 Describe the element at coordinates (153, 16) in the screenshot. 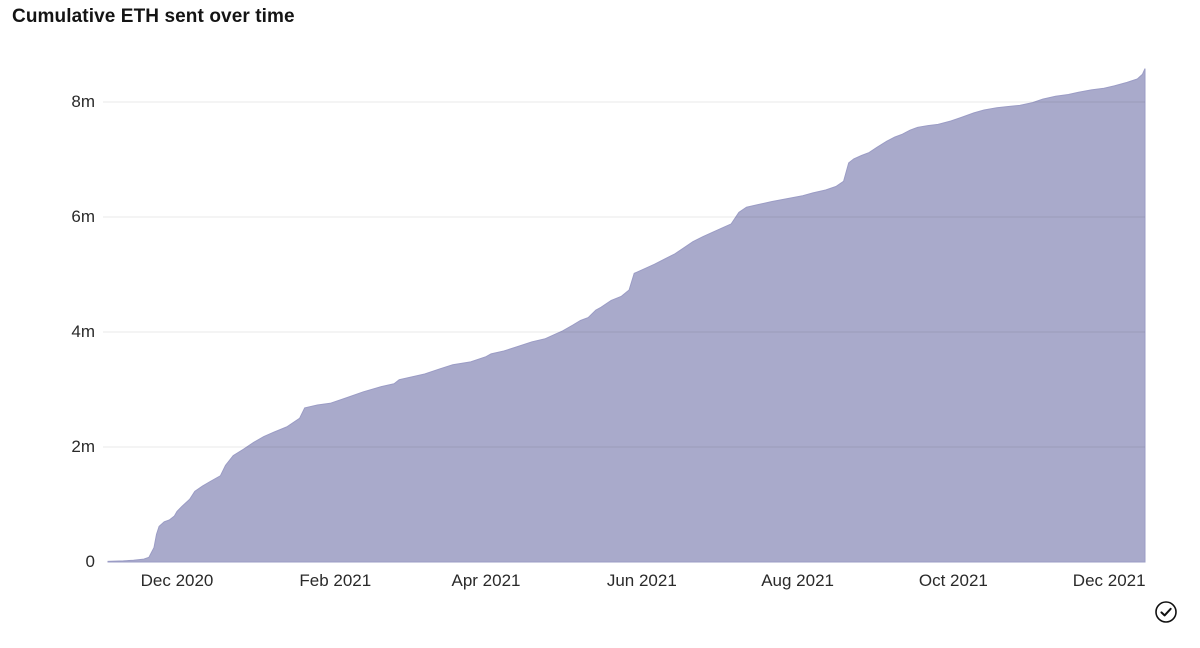

I see `chart-title: Cumulative ETH sent over time` at that location.